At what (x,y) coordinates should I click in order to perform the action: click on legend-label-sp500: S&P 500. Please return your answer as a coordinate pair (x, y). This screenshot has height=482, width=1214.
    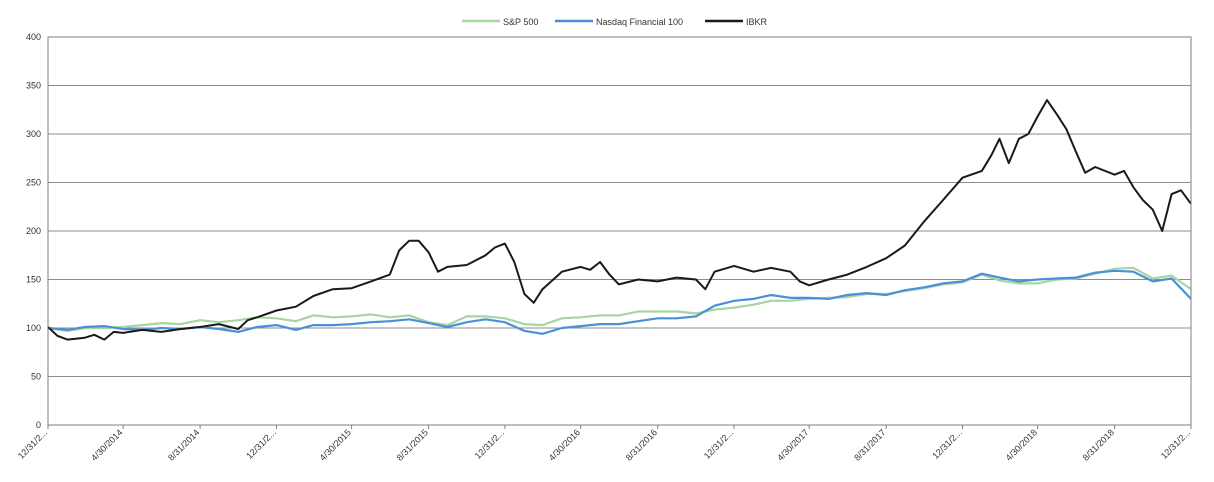
    Looking at the image, I should click on (520, 22).